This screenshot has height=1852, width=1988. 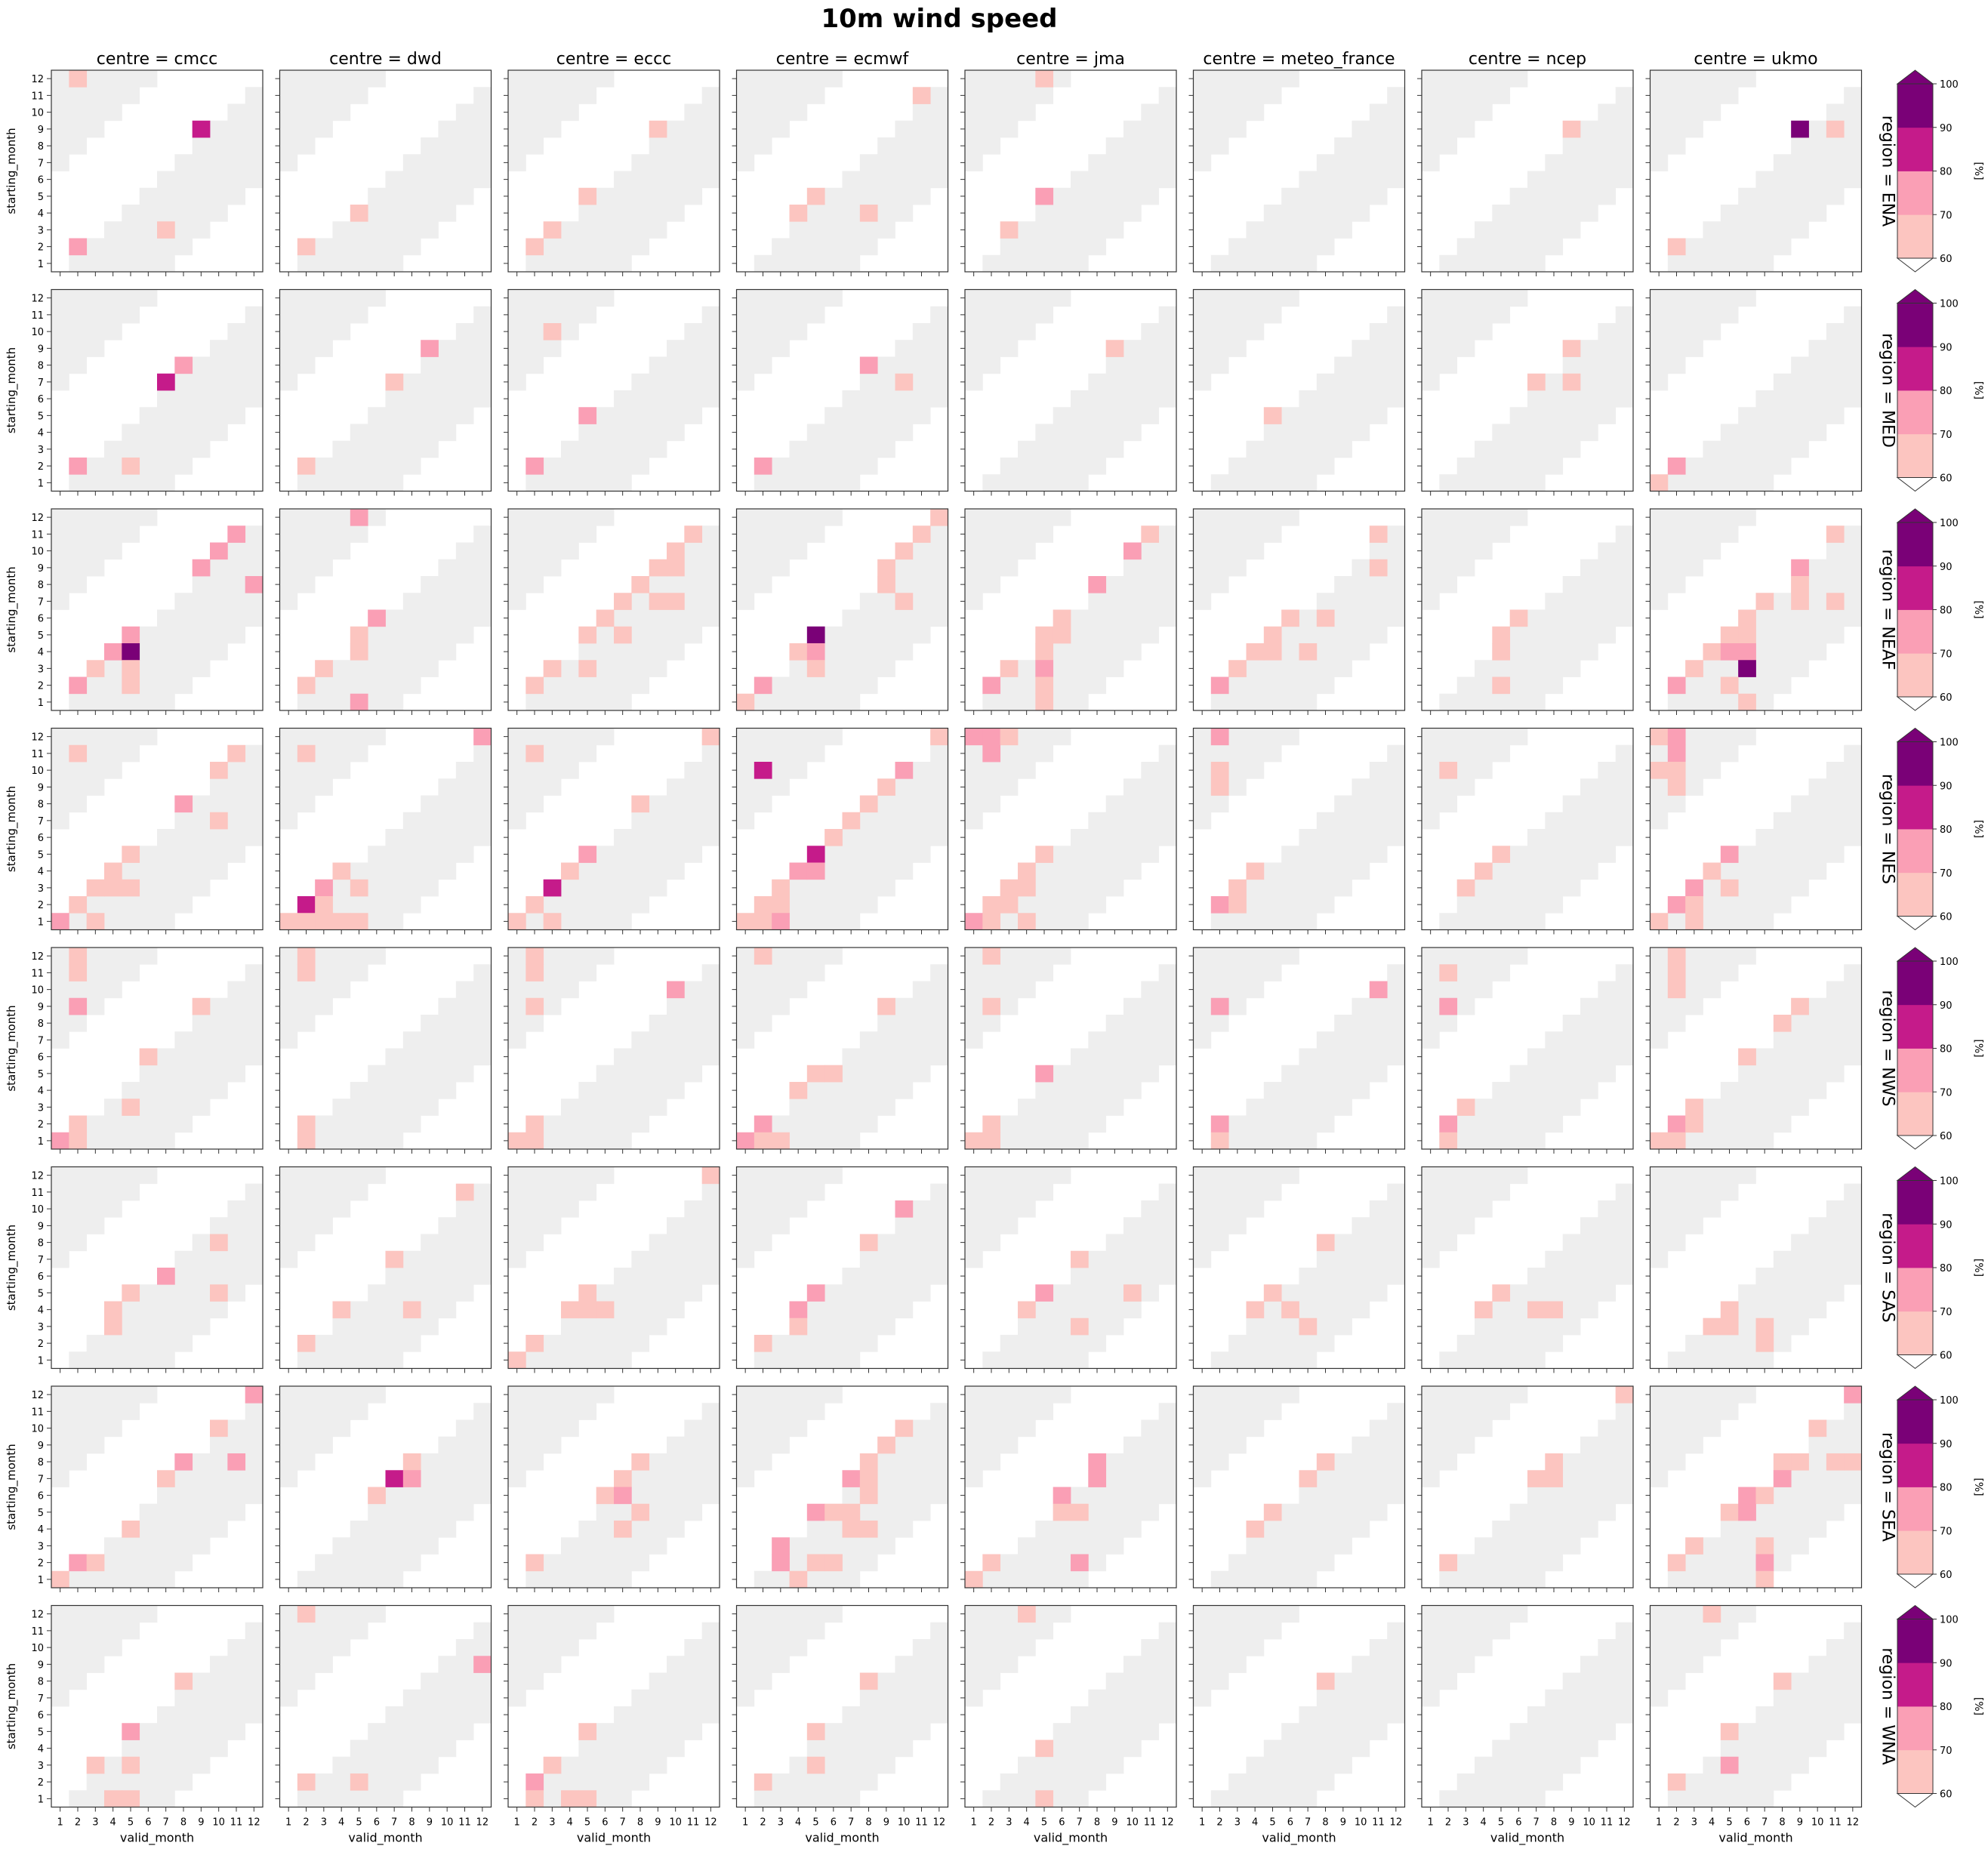 I want to click on panel-ncep-ENA, so click(x=1525, y=172).